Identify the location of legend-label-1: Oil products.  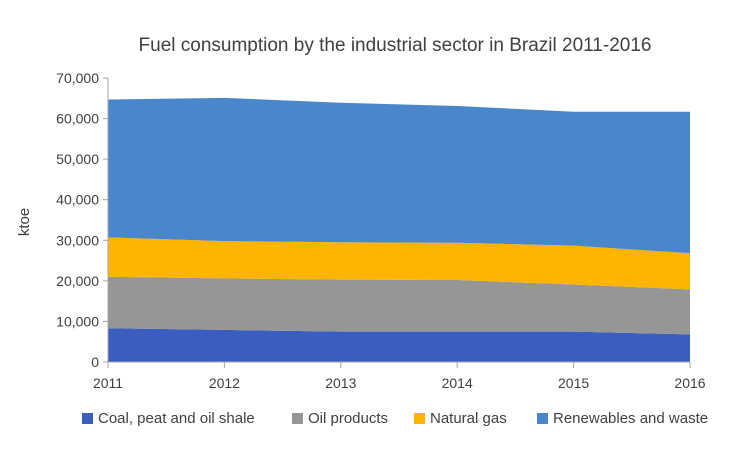
(348, 418).